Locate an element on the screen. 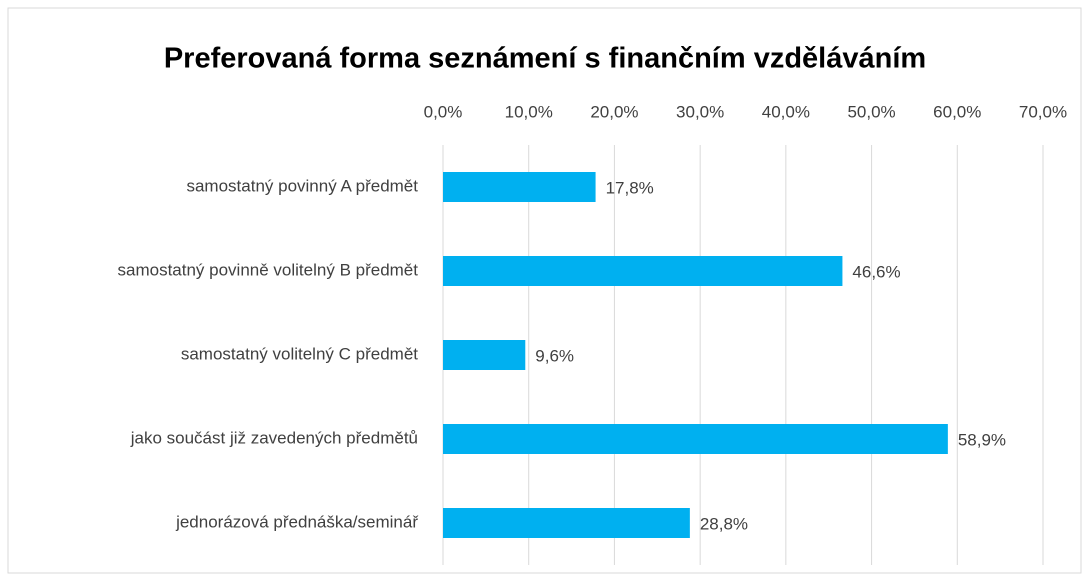 Image resolution: width=1089 pixels, height=586 pixels. y-tick-label: samostatný povinný A předmět is located at coordinates (302, 185).